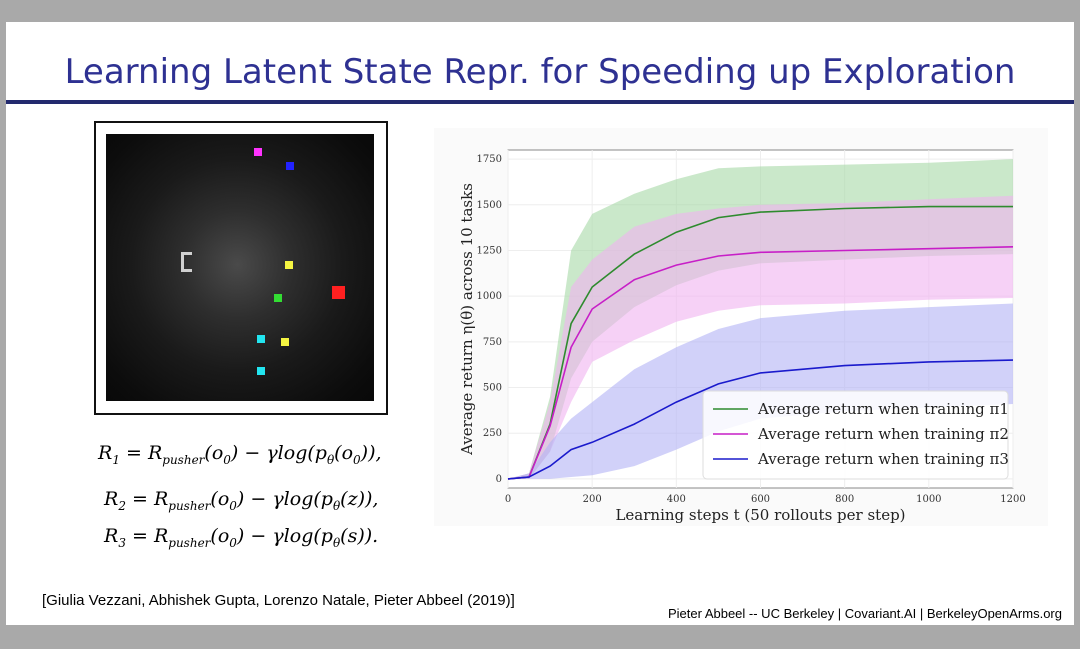  Describe the element at coordinates (240, 454) in the screenshot. I see `equation-r1: R1 = Rpusher(o0) − γlog(pθ(o0)),` at that location.